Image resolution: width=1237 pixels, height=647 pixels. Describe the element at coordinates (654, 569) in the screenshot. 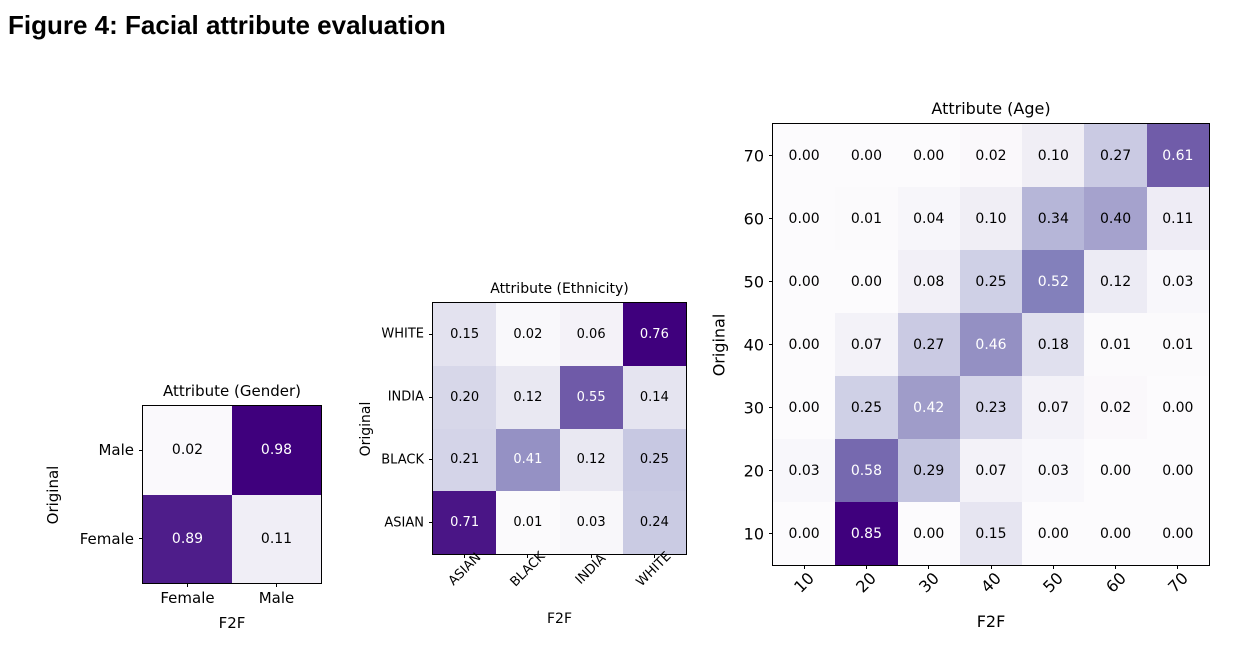

I see `x-tick-label: WHITE` at that location.